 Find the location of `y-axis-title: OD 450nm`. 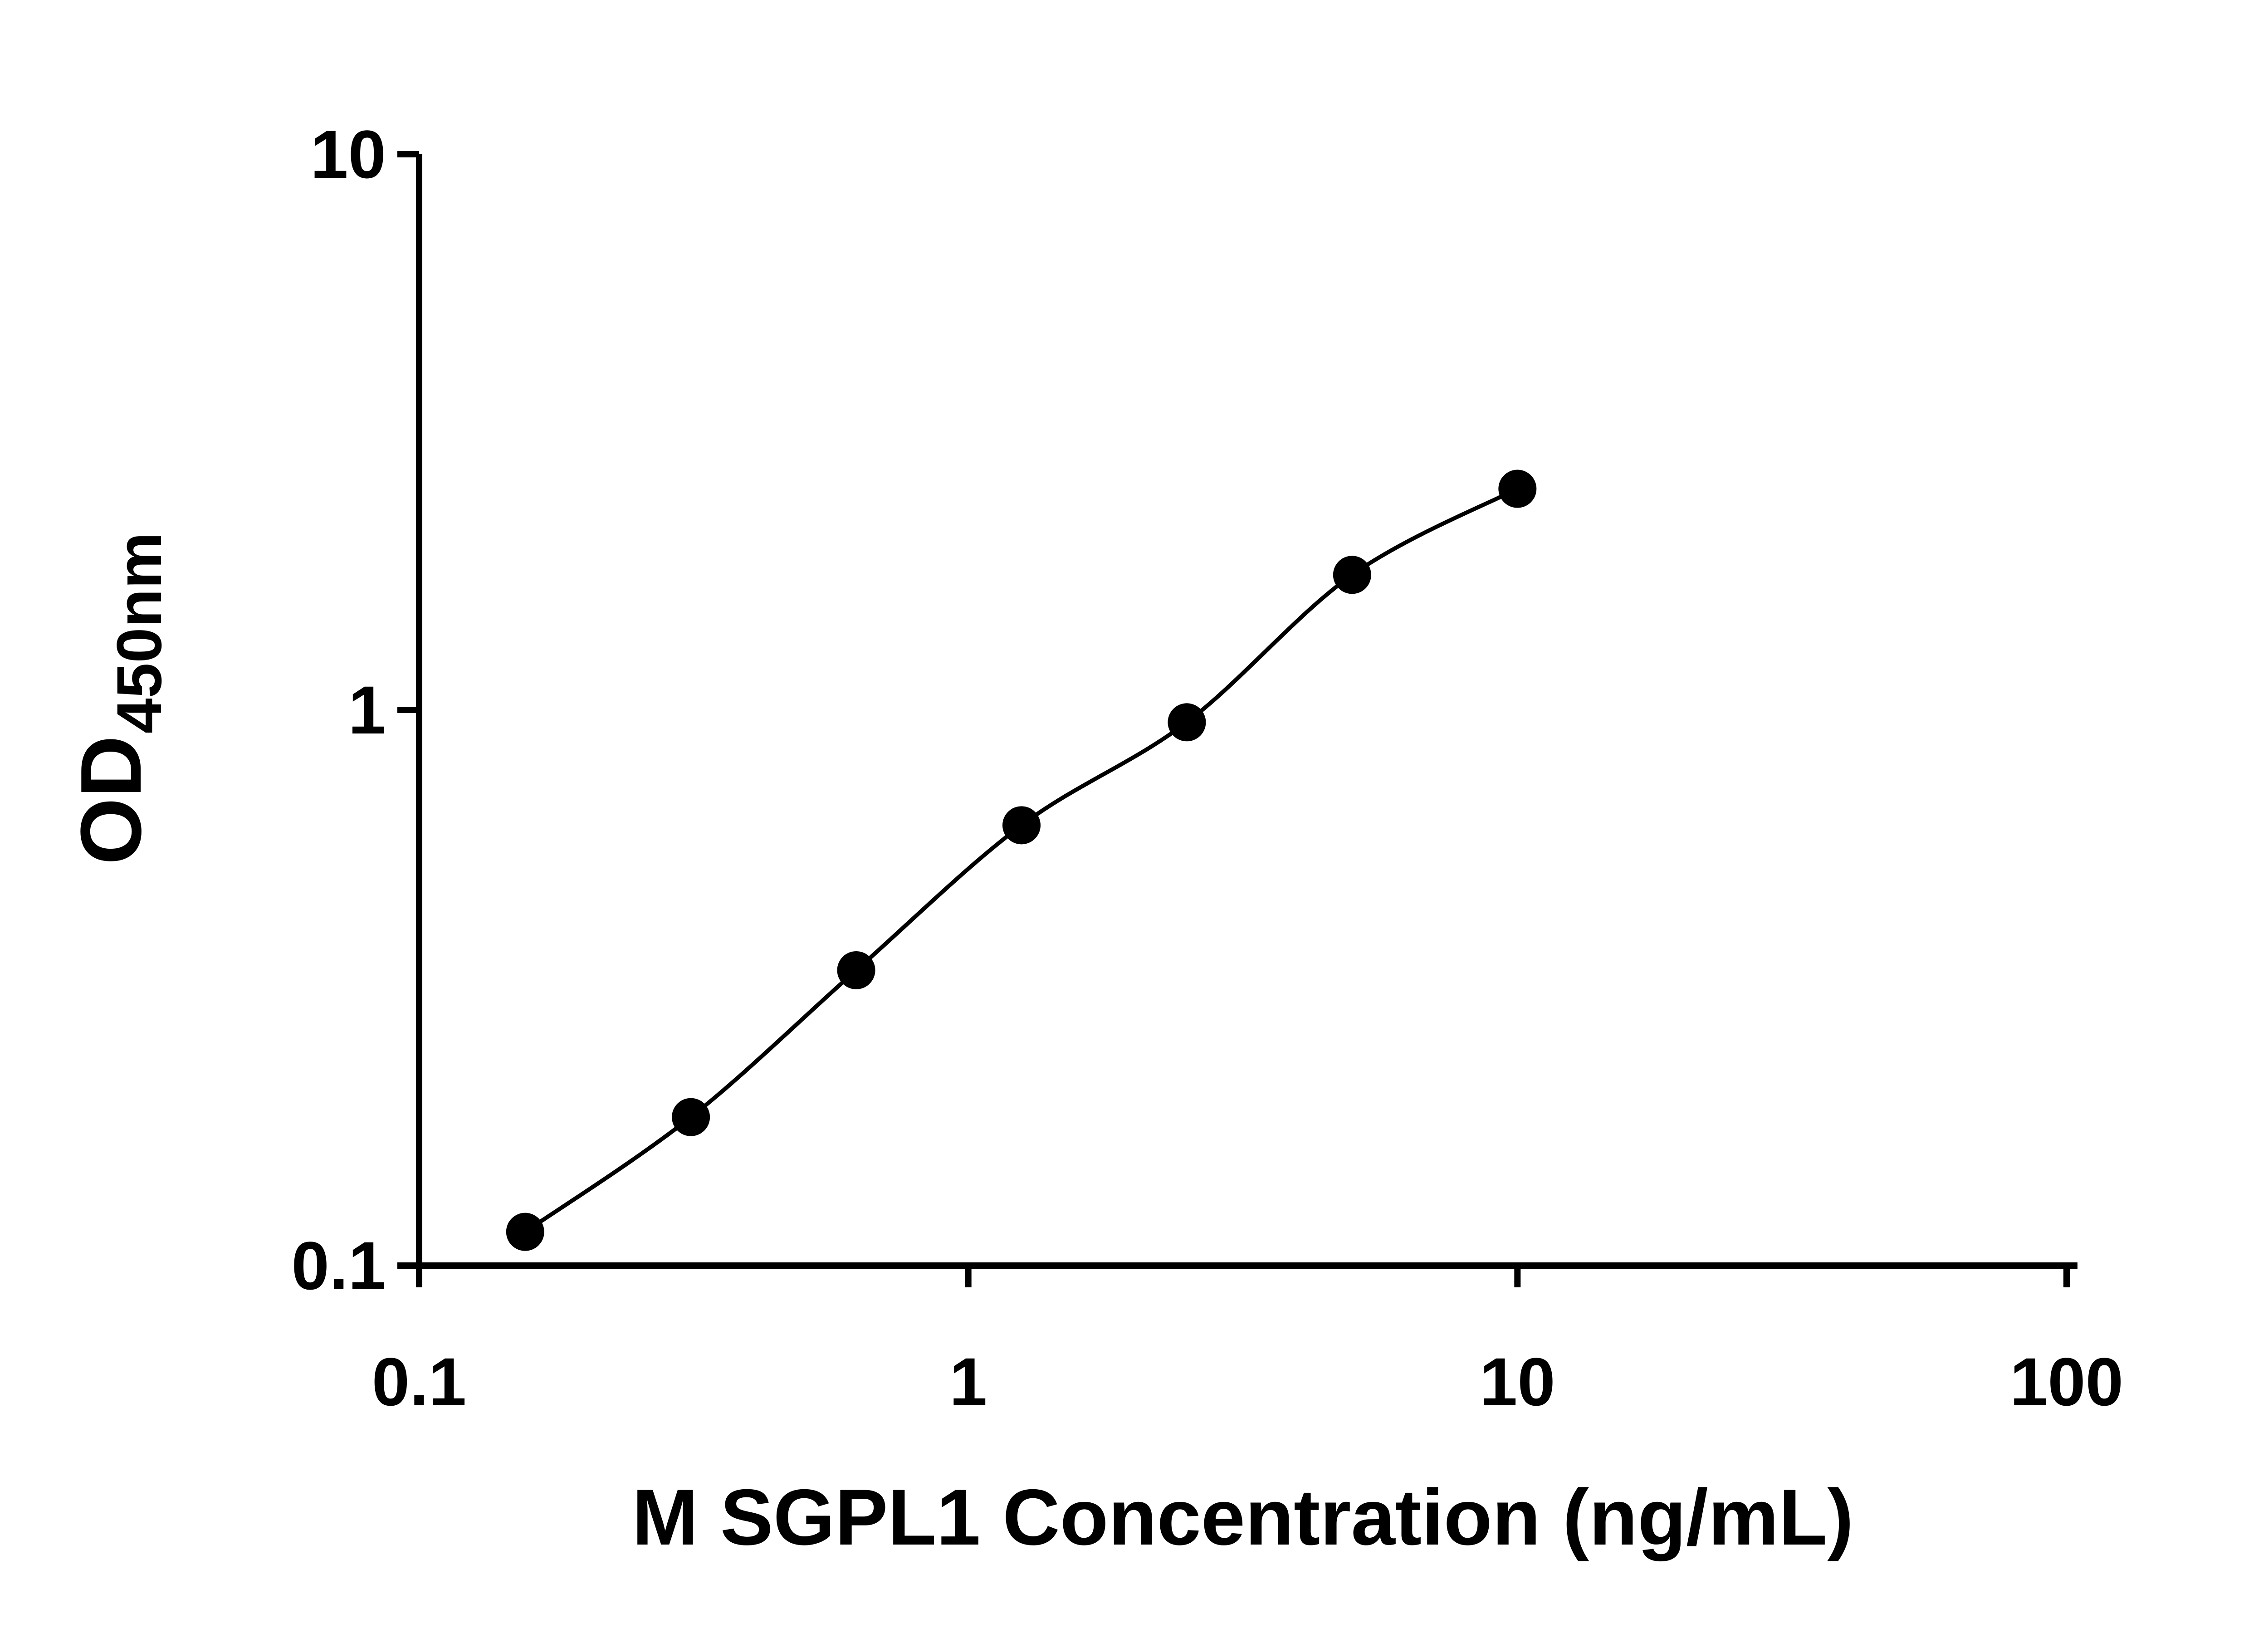

y-axis-title: OD 450nm is located at coordinates (119, 698).